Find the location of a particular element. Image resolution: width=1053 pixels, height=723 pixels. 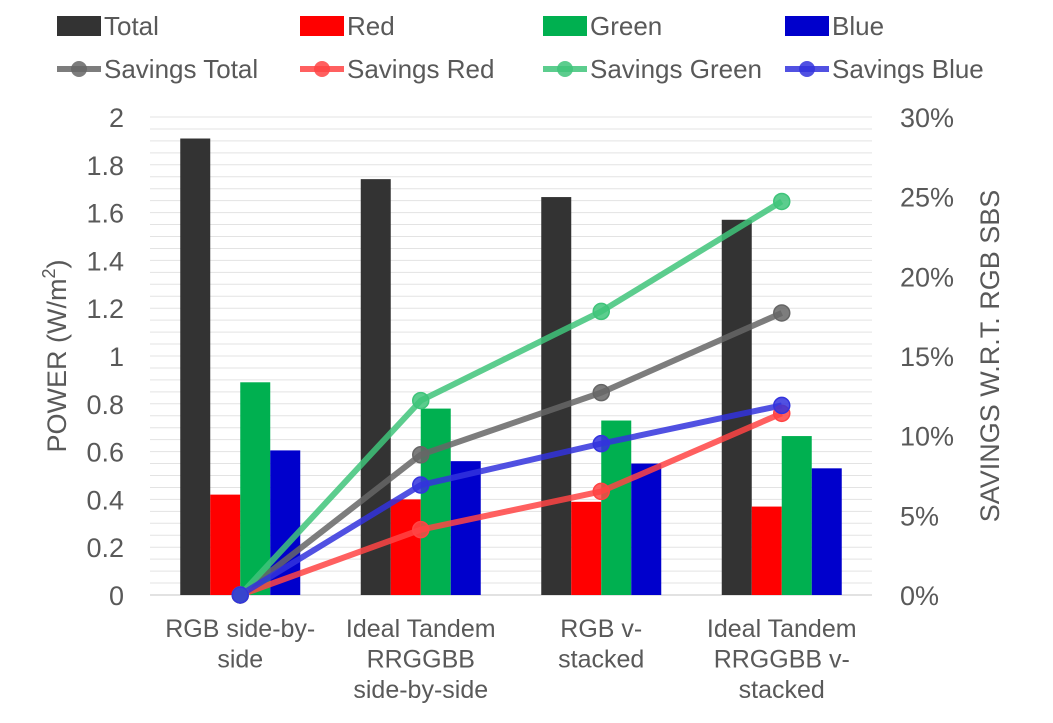

y-left-tick-label: 1.8 is located at coordinates (105, 166).